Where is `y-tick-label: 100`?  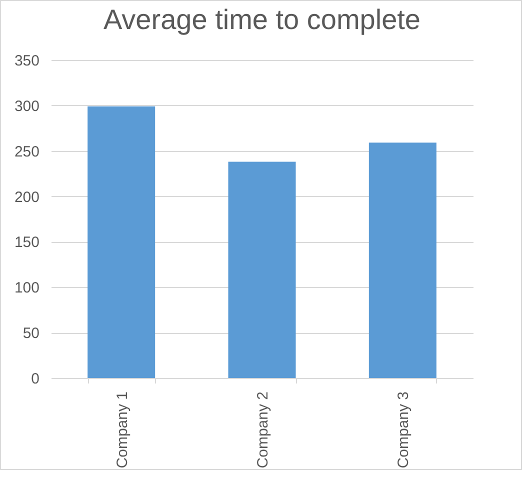
y-tick-label: 100 is located at coordinates (27, 288).